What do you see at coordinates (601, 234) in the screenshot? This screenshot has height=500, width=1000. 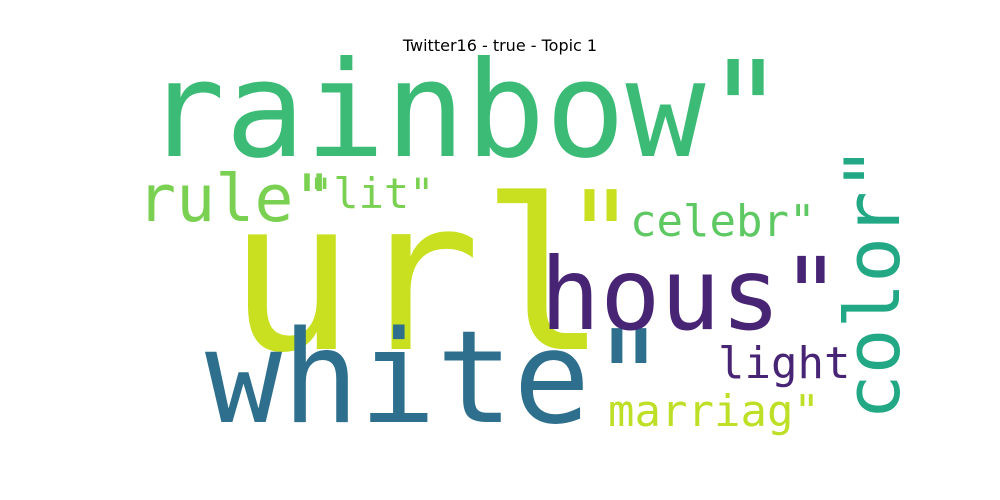 I see `word-quote: "` at bounding box center [601, 234].